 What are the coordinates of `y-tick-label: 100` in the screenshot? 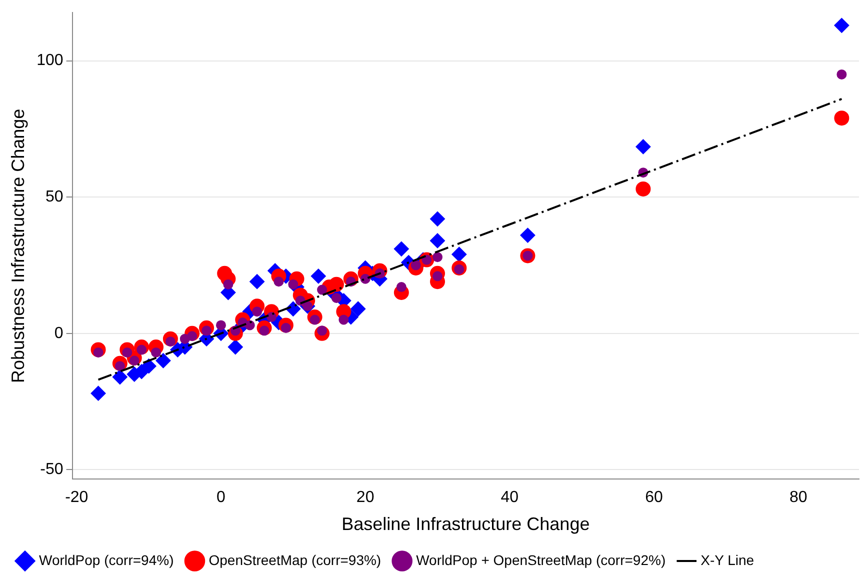 It's located at (50, 61).